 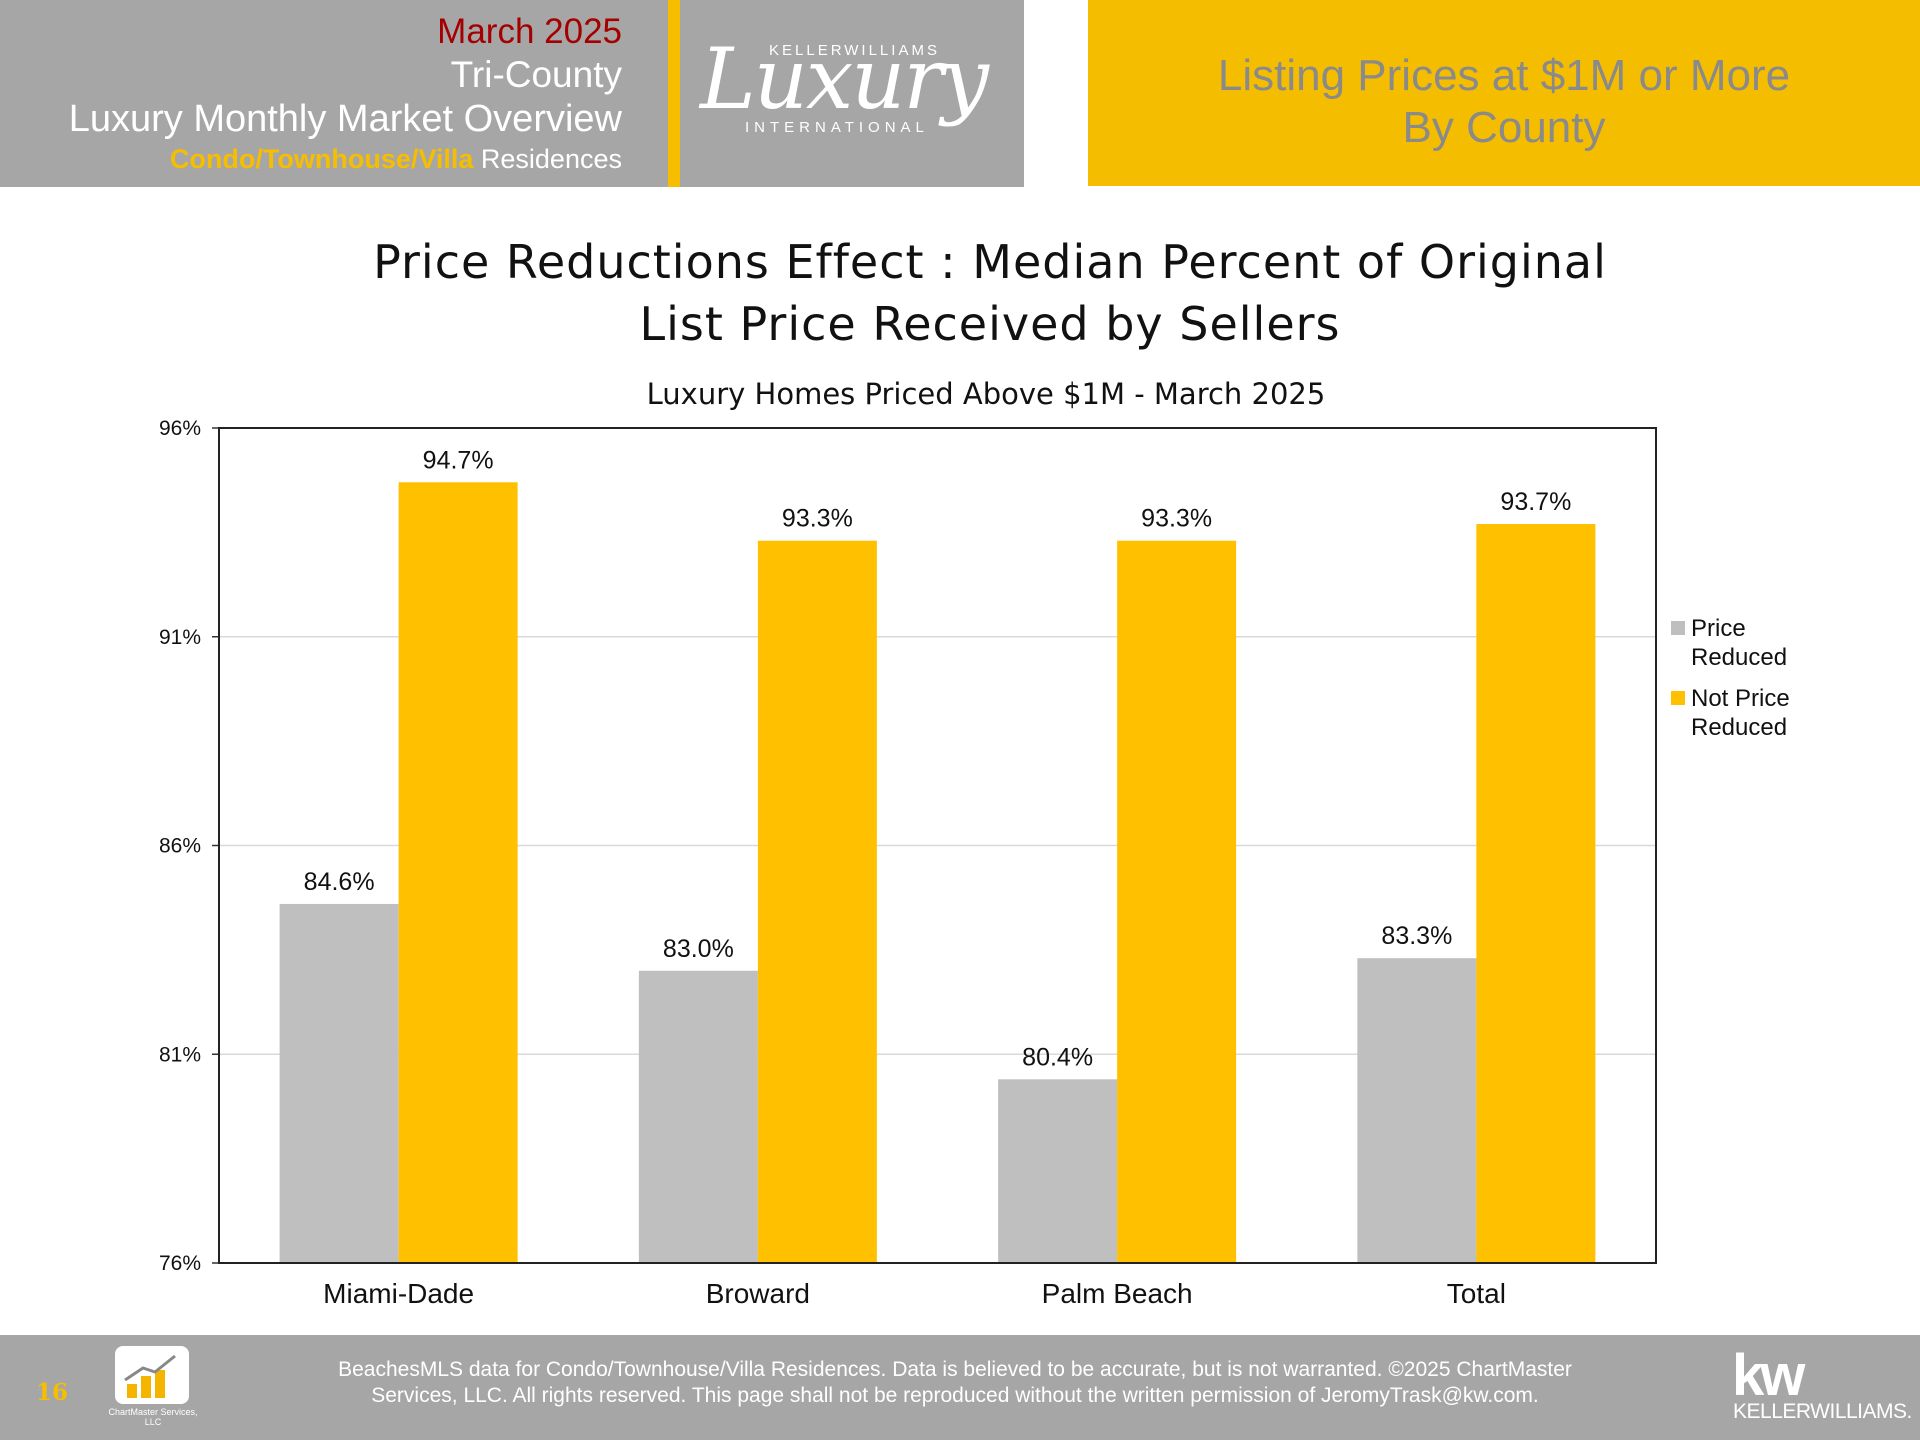 I want to click on chartmaster-chart-icon, so click(x=150, y=1376).